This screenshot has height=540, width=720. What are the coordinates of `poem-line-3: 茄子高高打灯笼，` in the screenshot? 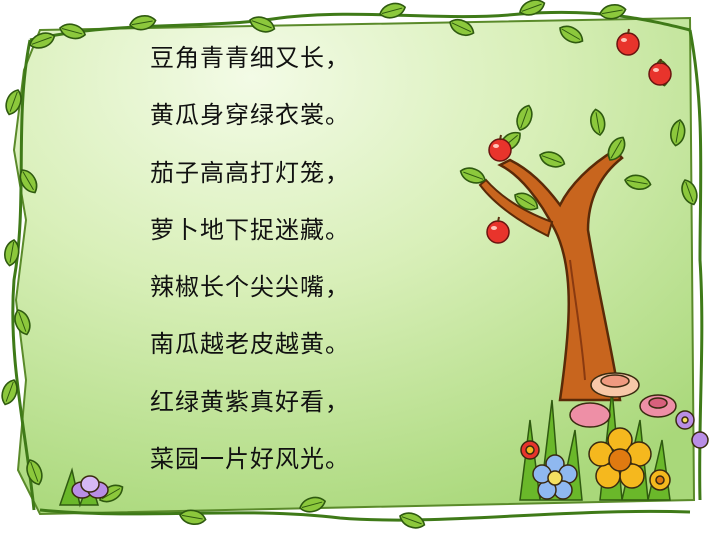 It's located at (250, 172).